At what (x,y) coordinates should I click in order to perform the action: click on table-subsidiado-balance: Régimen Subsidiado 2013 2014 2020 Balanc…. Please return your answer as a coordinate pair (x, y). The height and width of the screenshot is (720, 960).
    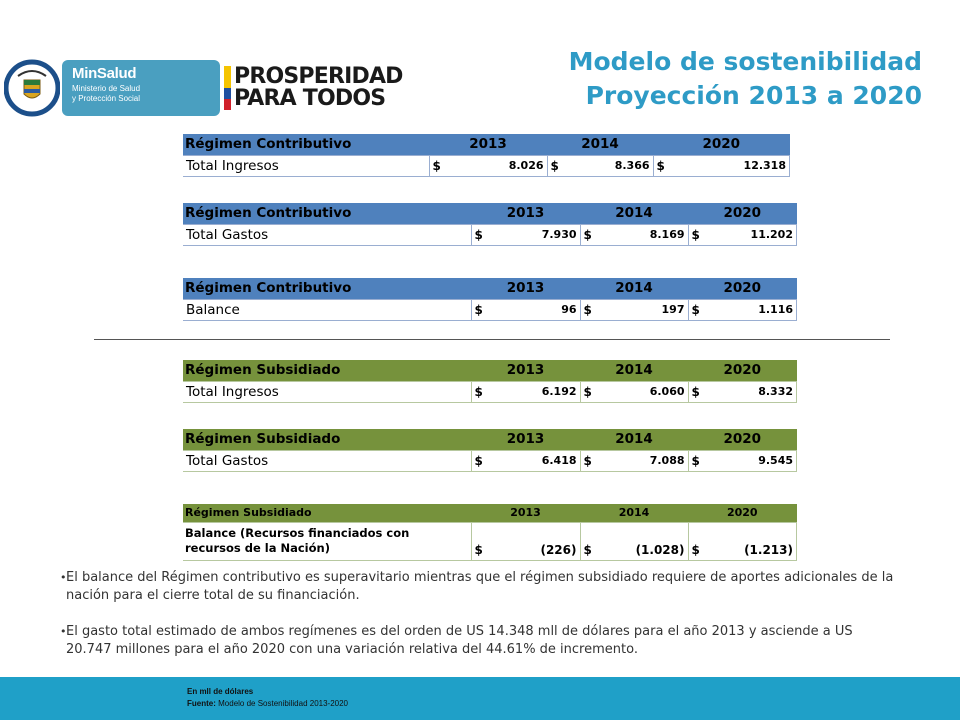
    Looking at the image, I should click on (490, 532).